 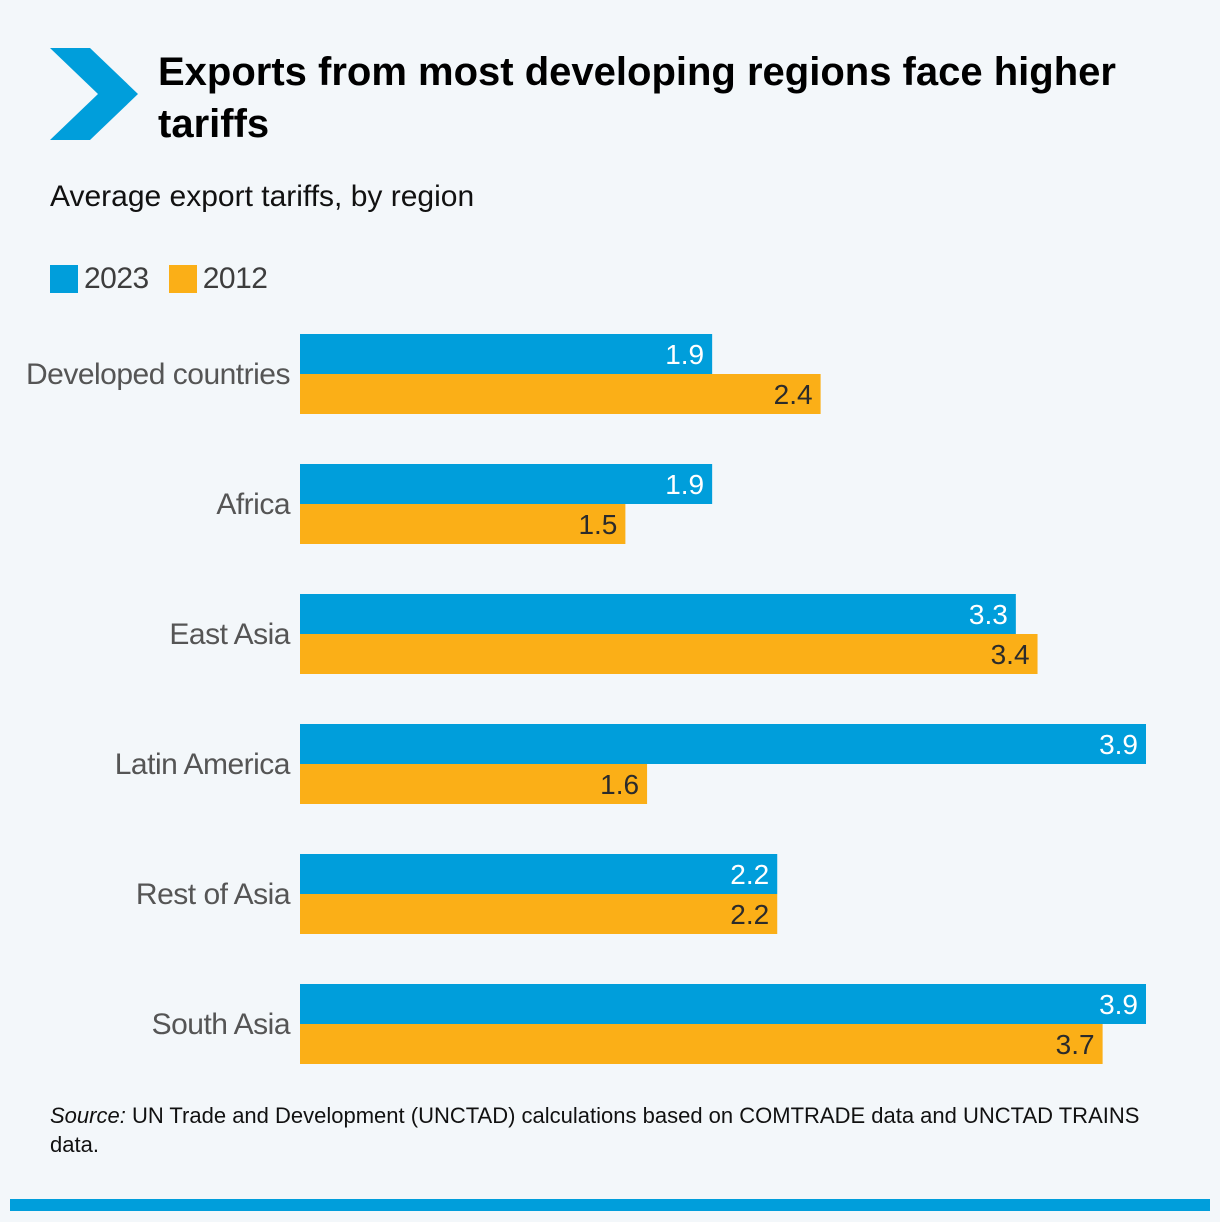 I want to click on category-label-east-asia: East Asia, so click(x=229, y=634).